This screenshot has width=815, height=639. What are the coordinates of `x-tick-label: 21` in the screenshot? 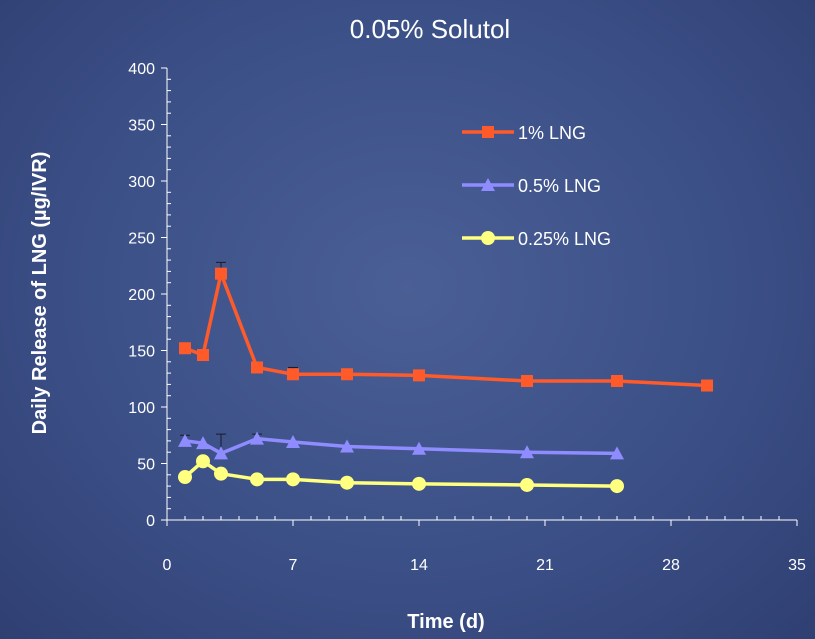 It's located at (545, 565).